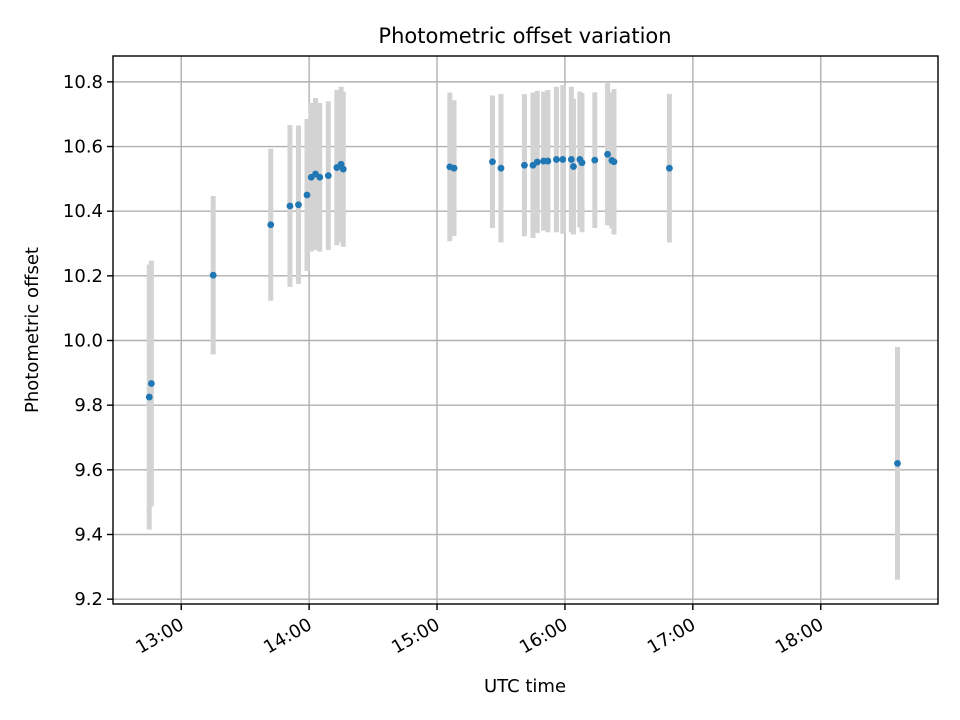 The image size is (960, 720). I want to click on y-tick-label: 9.6, so click(88, 470).